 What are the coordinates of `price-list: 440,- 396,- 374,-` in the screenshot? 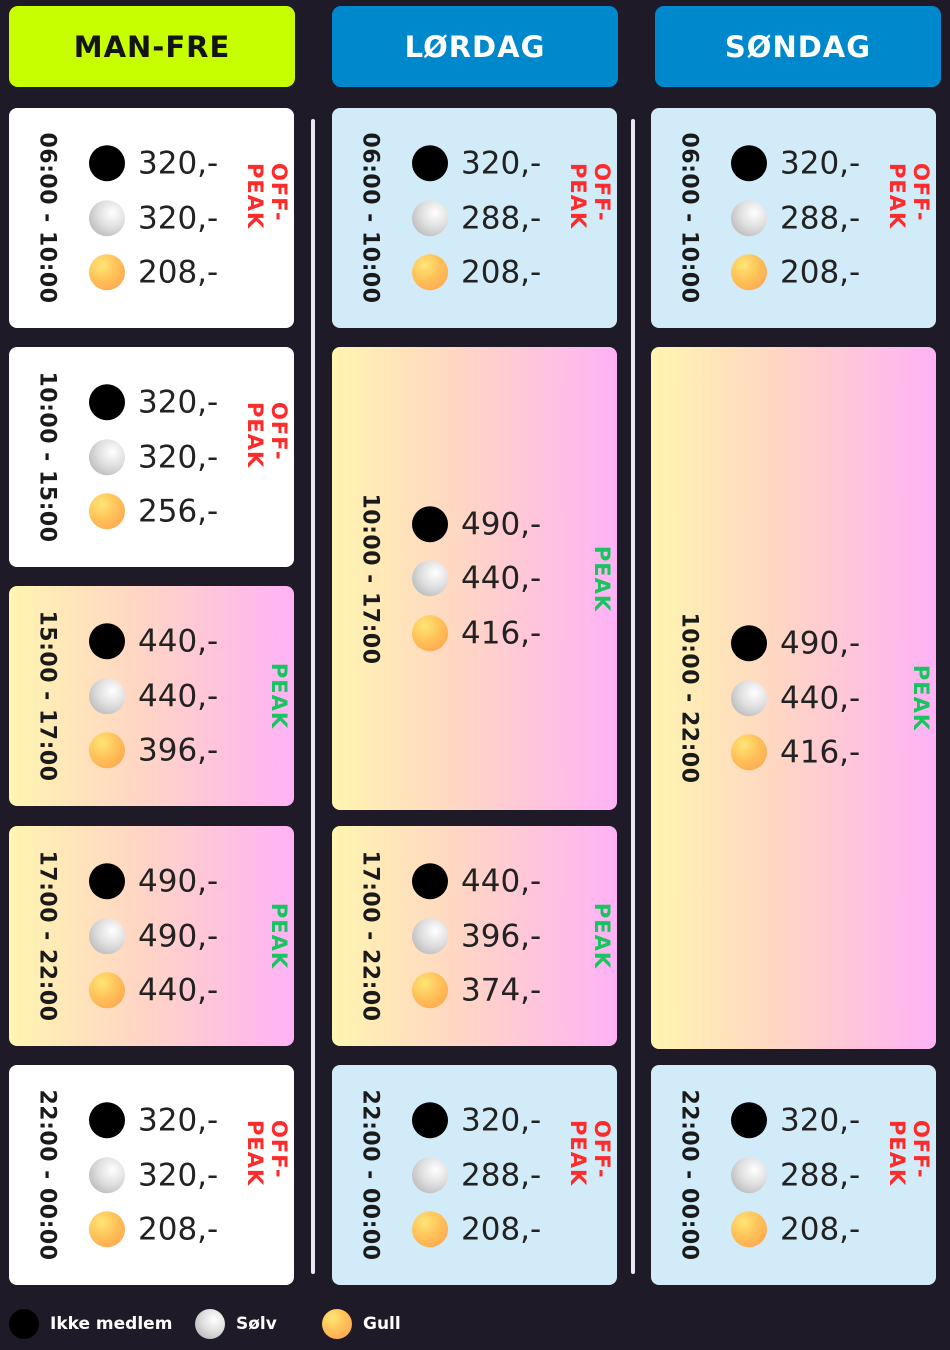 It's located at (476, 936).